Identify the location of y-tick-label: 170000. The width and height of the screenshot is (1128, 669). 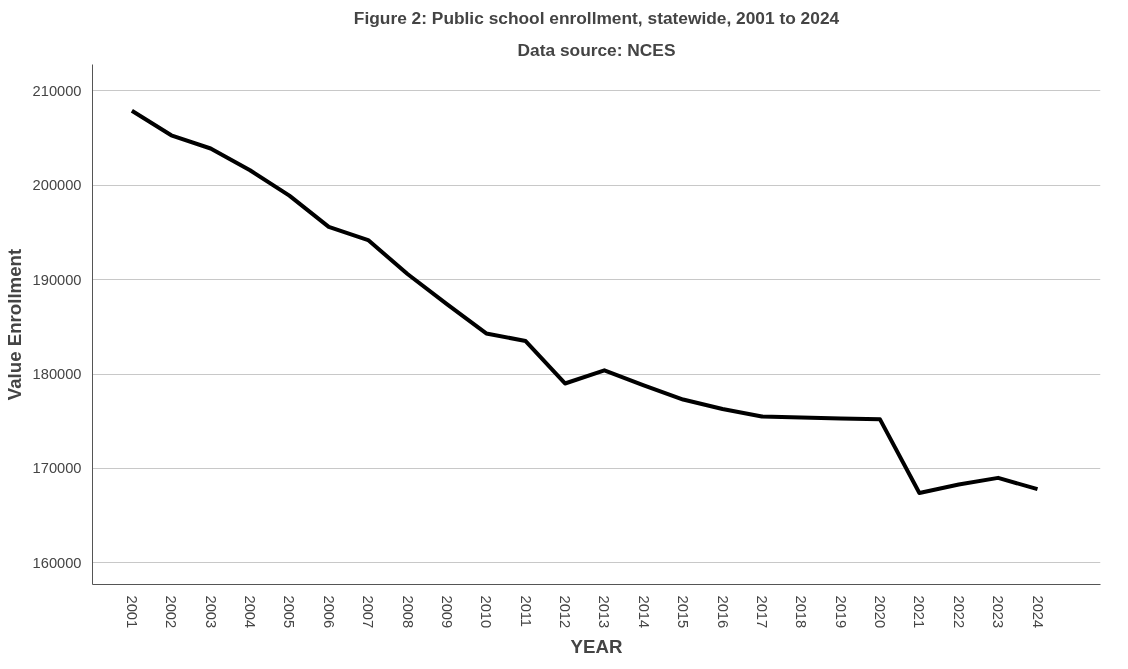
(57, 468).